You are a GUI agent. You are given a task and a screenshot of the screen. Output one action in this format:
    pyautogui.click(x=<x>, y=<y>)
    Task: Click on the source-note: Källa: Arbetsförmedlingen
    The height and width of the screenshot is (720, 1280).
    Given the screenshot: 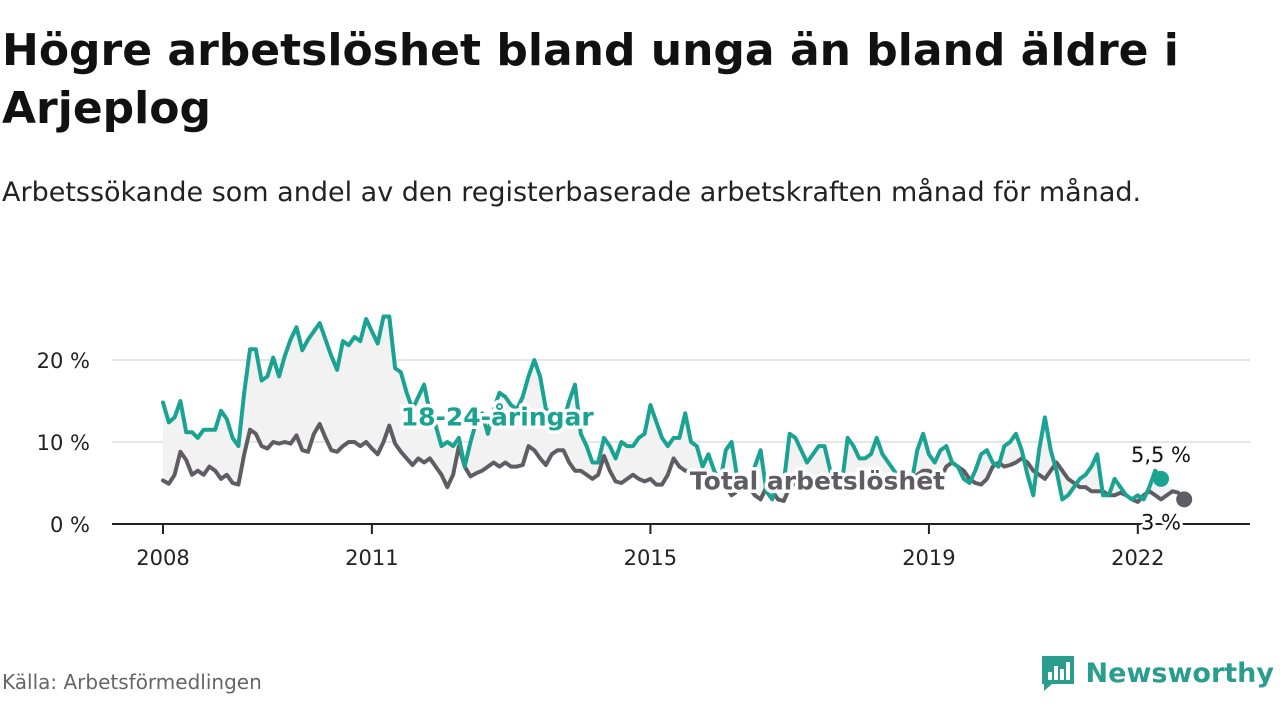 What is the action you would take?
    pyautogui.click(x=132, y=682)
    